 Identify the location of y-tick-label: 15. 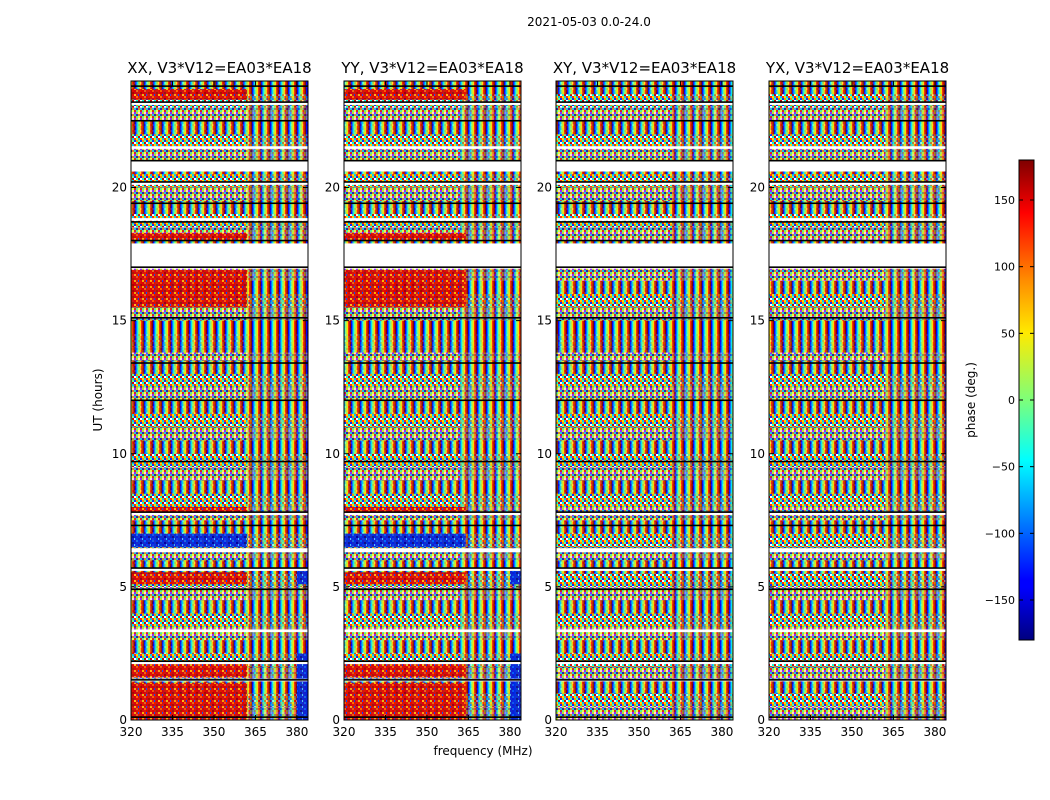
(119, 321).